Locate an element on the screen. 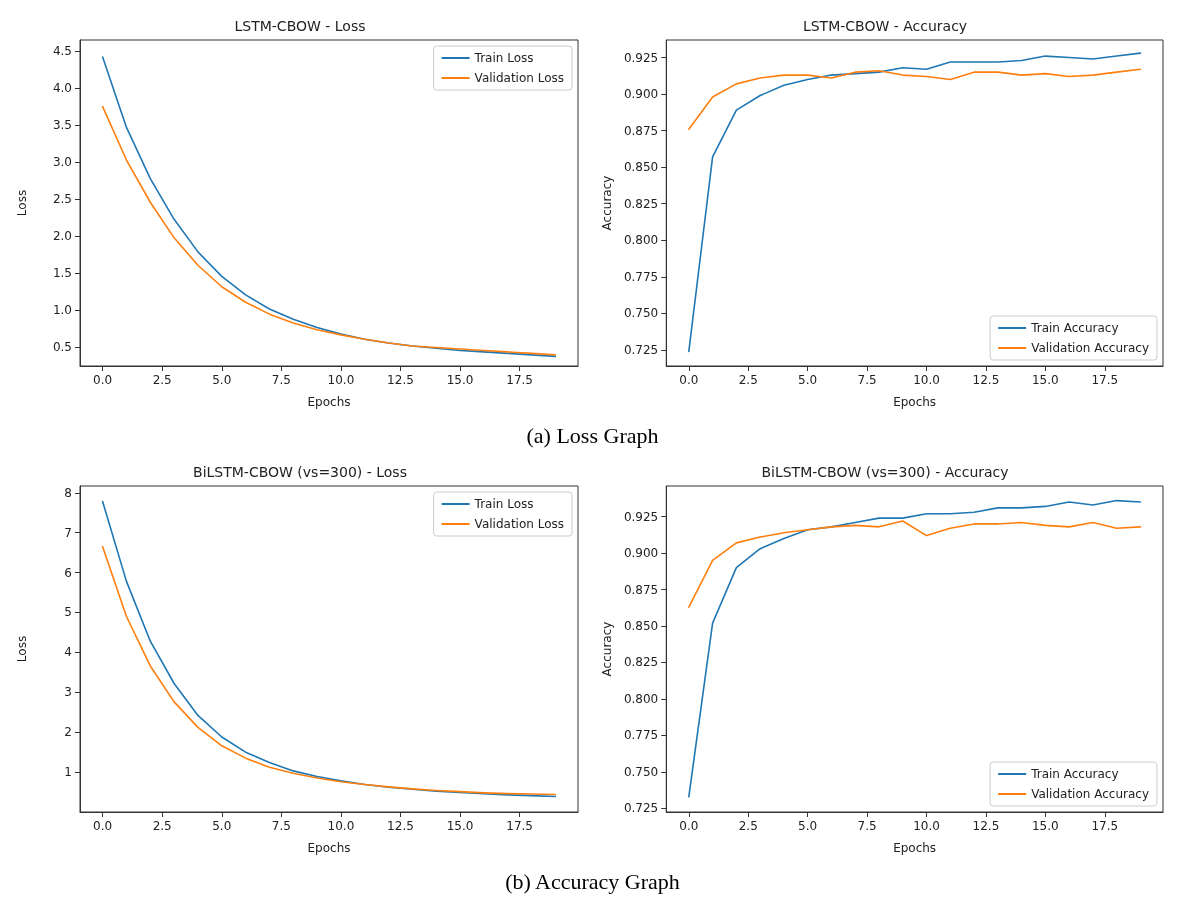 The image size is (1185, 916). text: (a) Loss Graph is located at coordinates (592, 436).